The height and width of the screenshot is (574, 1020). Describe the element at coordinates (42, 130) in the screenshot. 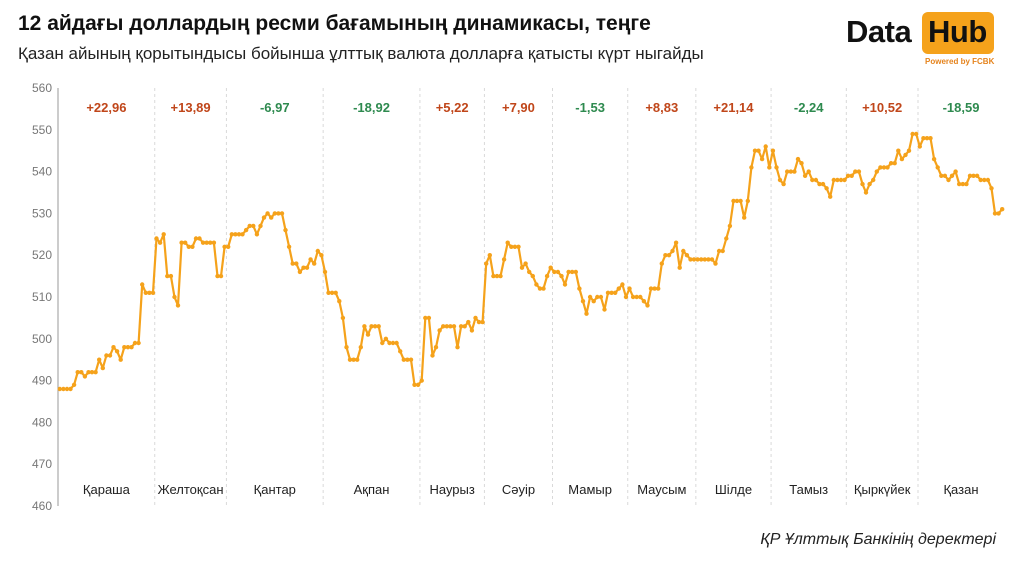

I see `y-tick-label: 550` at that location.